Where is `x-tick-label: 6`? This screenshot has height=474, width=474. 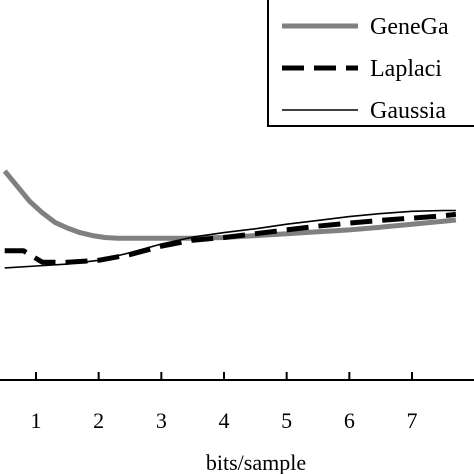
x-tick-label: 6 is located at coordinates (349, 420).